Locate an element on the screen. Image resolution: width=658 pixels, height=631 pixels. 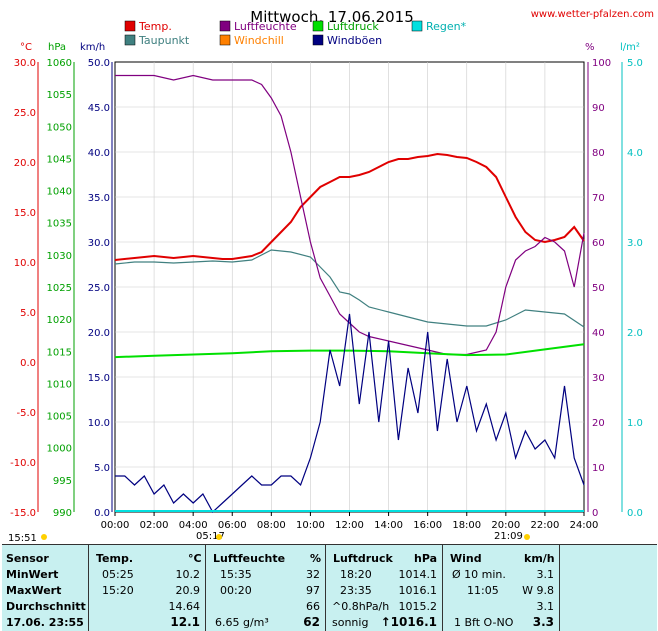
wind-tick: 20.0 is located at coordinates (99, 333).